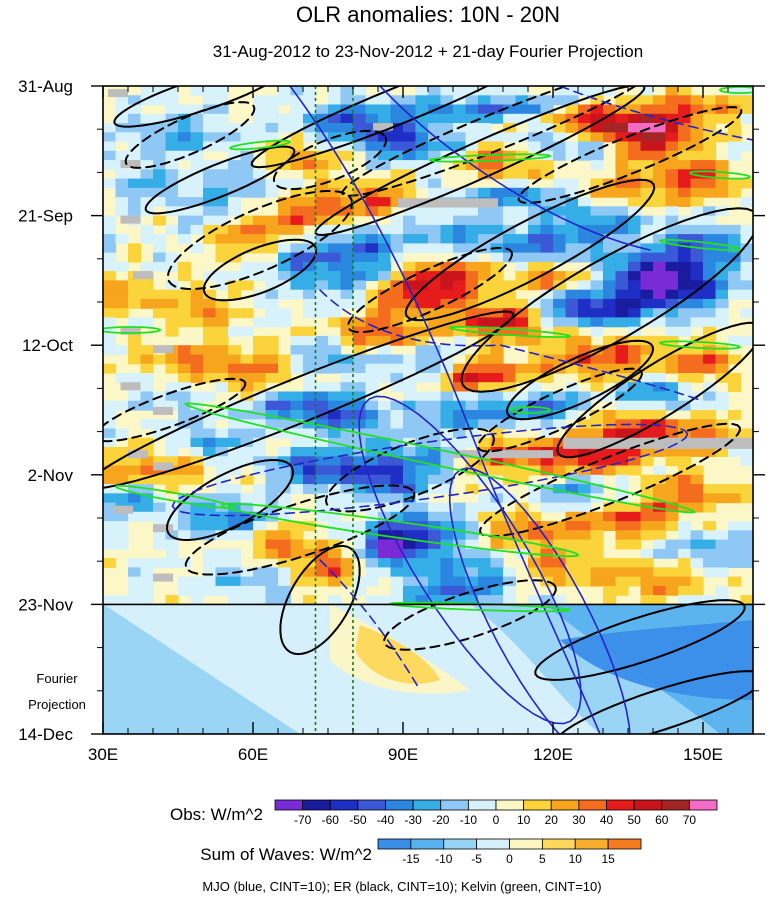 The height and width of the screenshot is (899, 772). Describe the element at coordinates (690, 820) in the screenshot. I see `colorbar-label: 70` at that location.